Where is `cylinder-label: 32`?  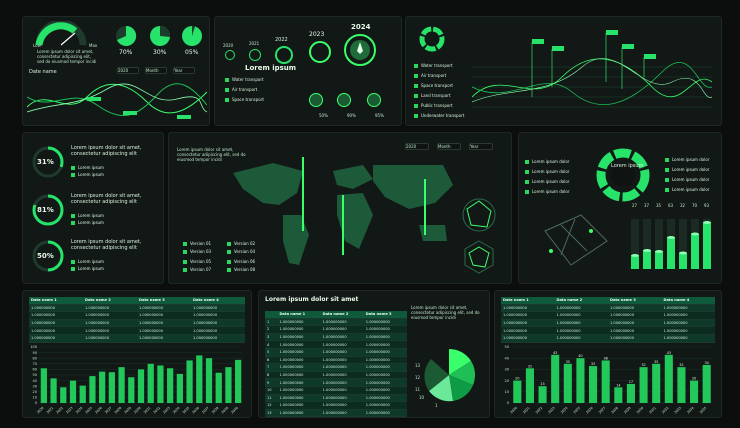
cylinder-label: 32 is located at coordinates (683, 205).